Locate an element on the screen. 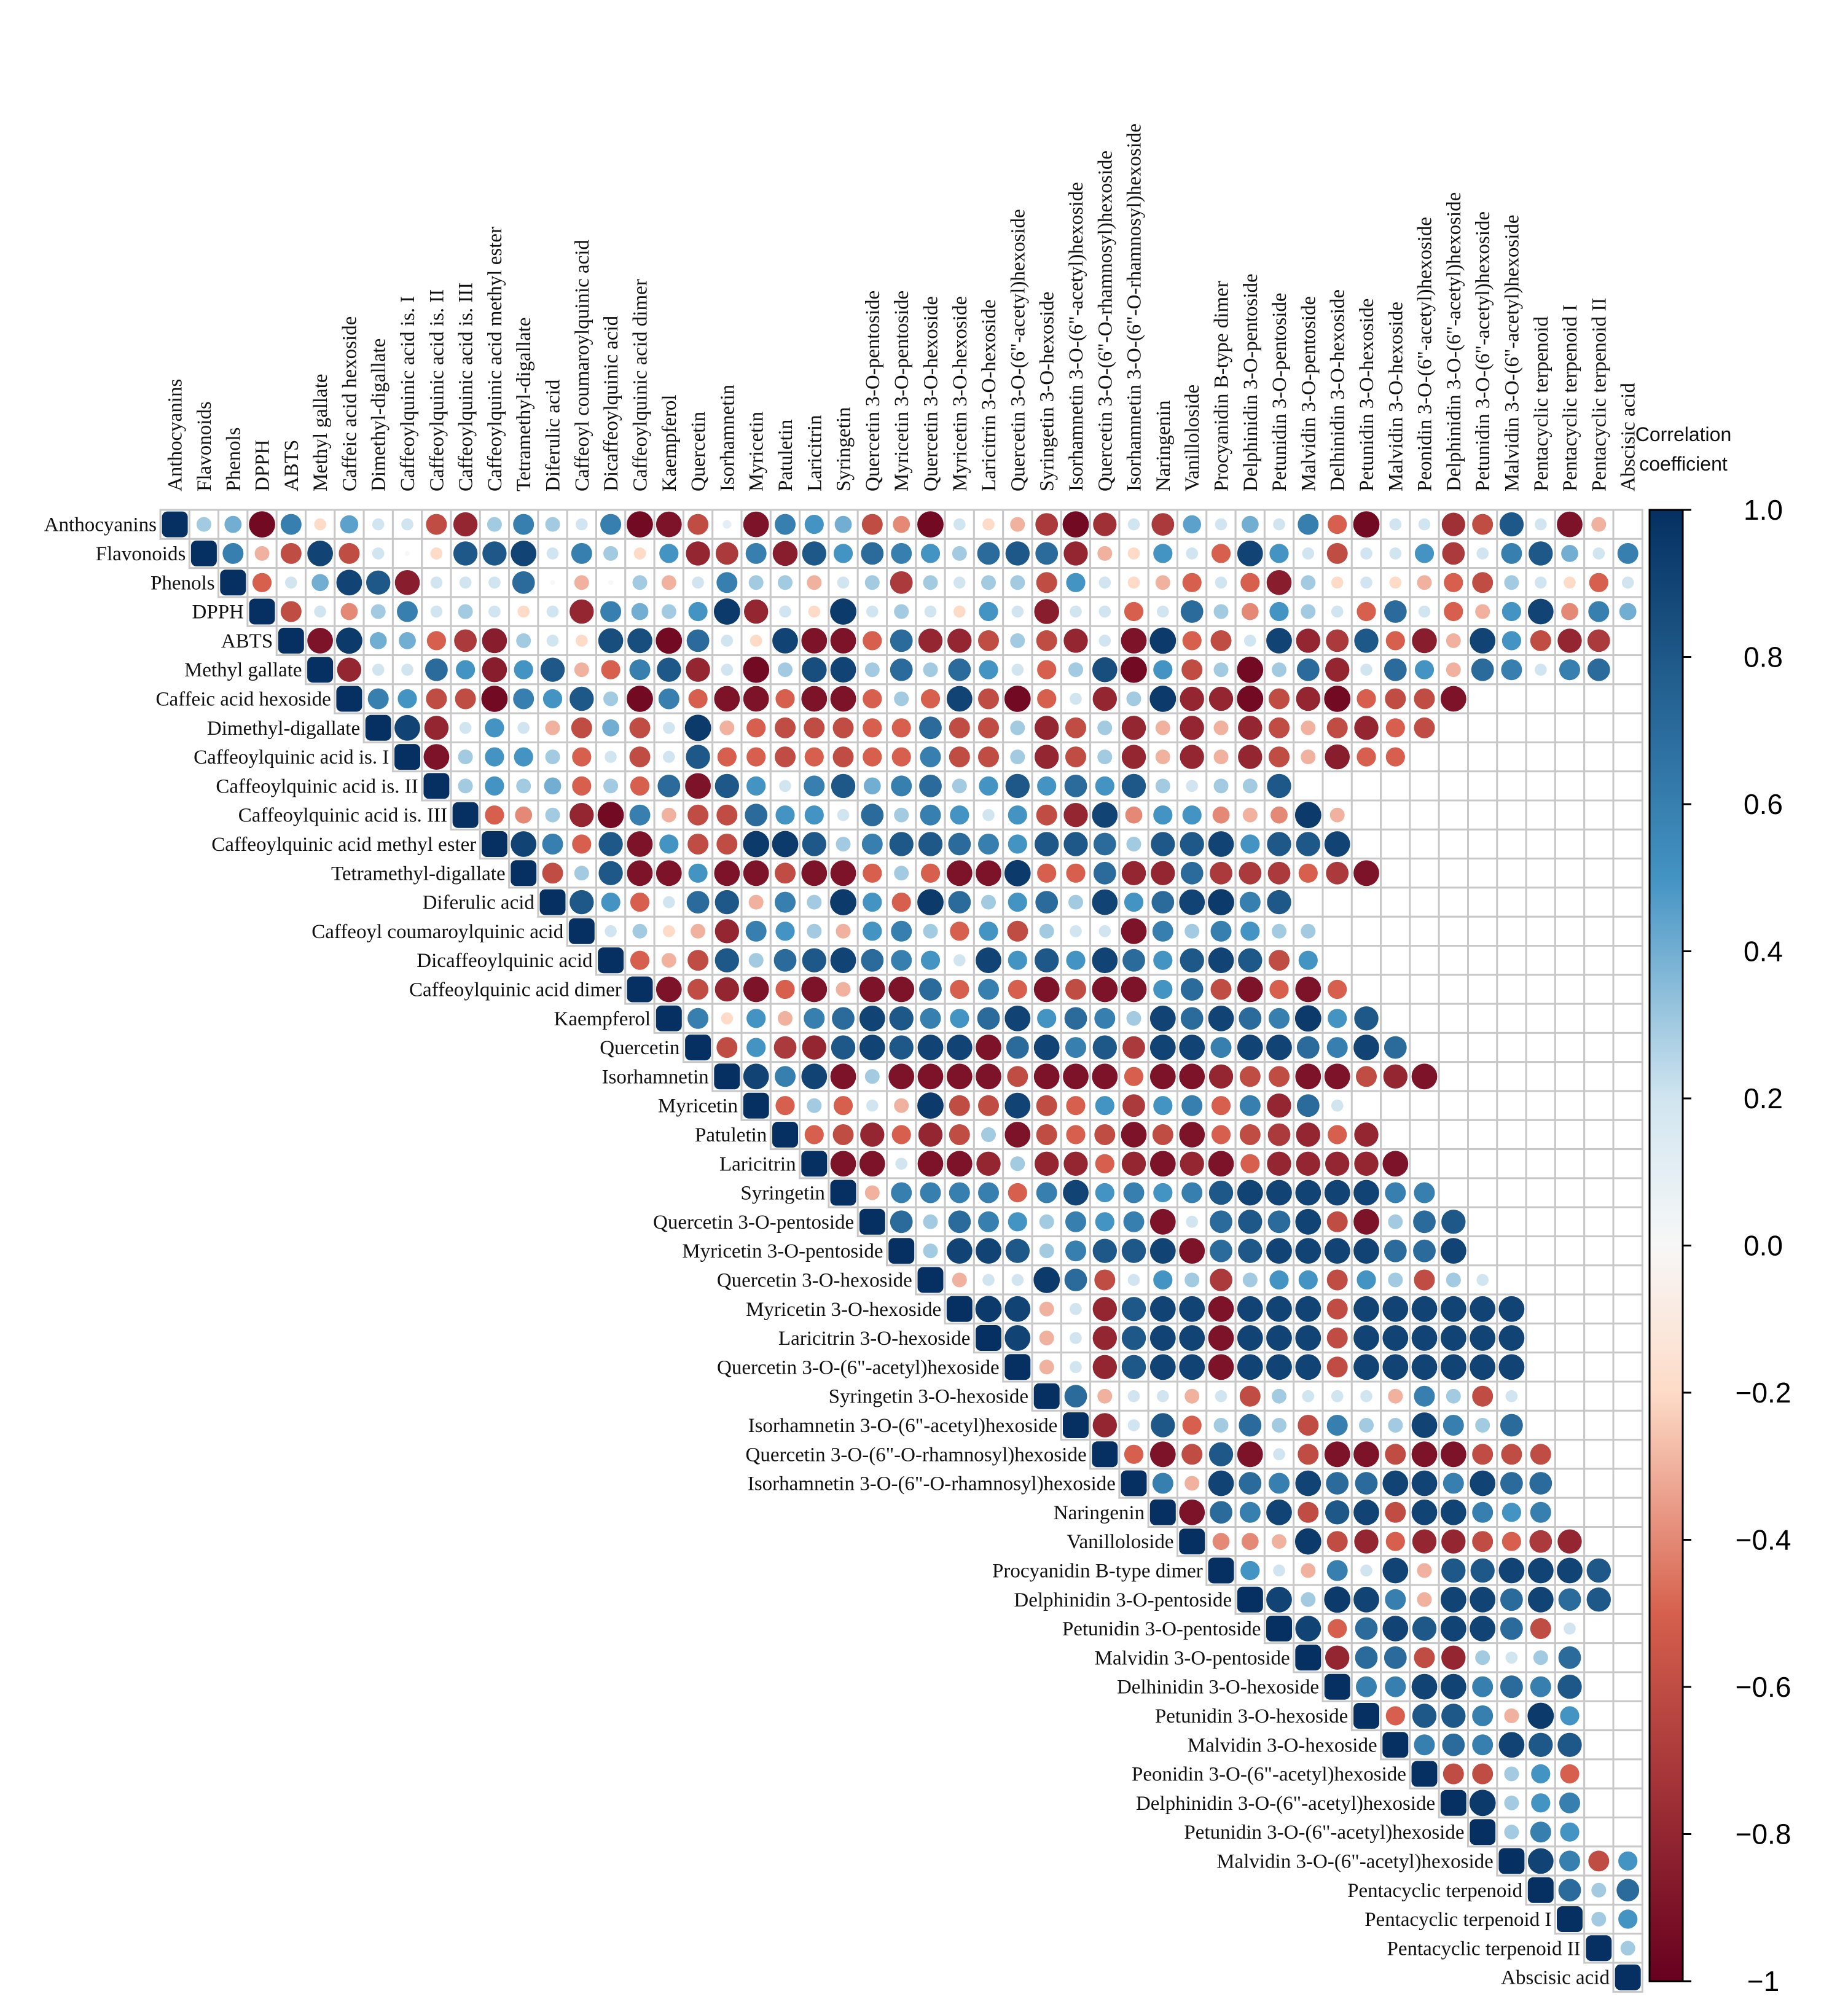 This screenshot has width=1848, height=2007. row-label: Procyanidin B-type dimer is located at coordinates (1097, 1572).